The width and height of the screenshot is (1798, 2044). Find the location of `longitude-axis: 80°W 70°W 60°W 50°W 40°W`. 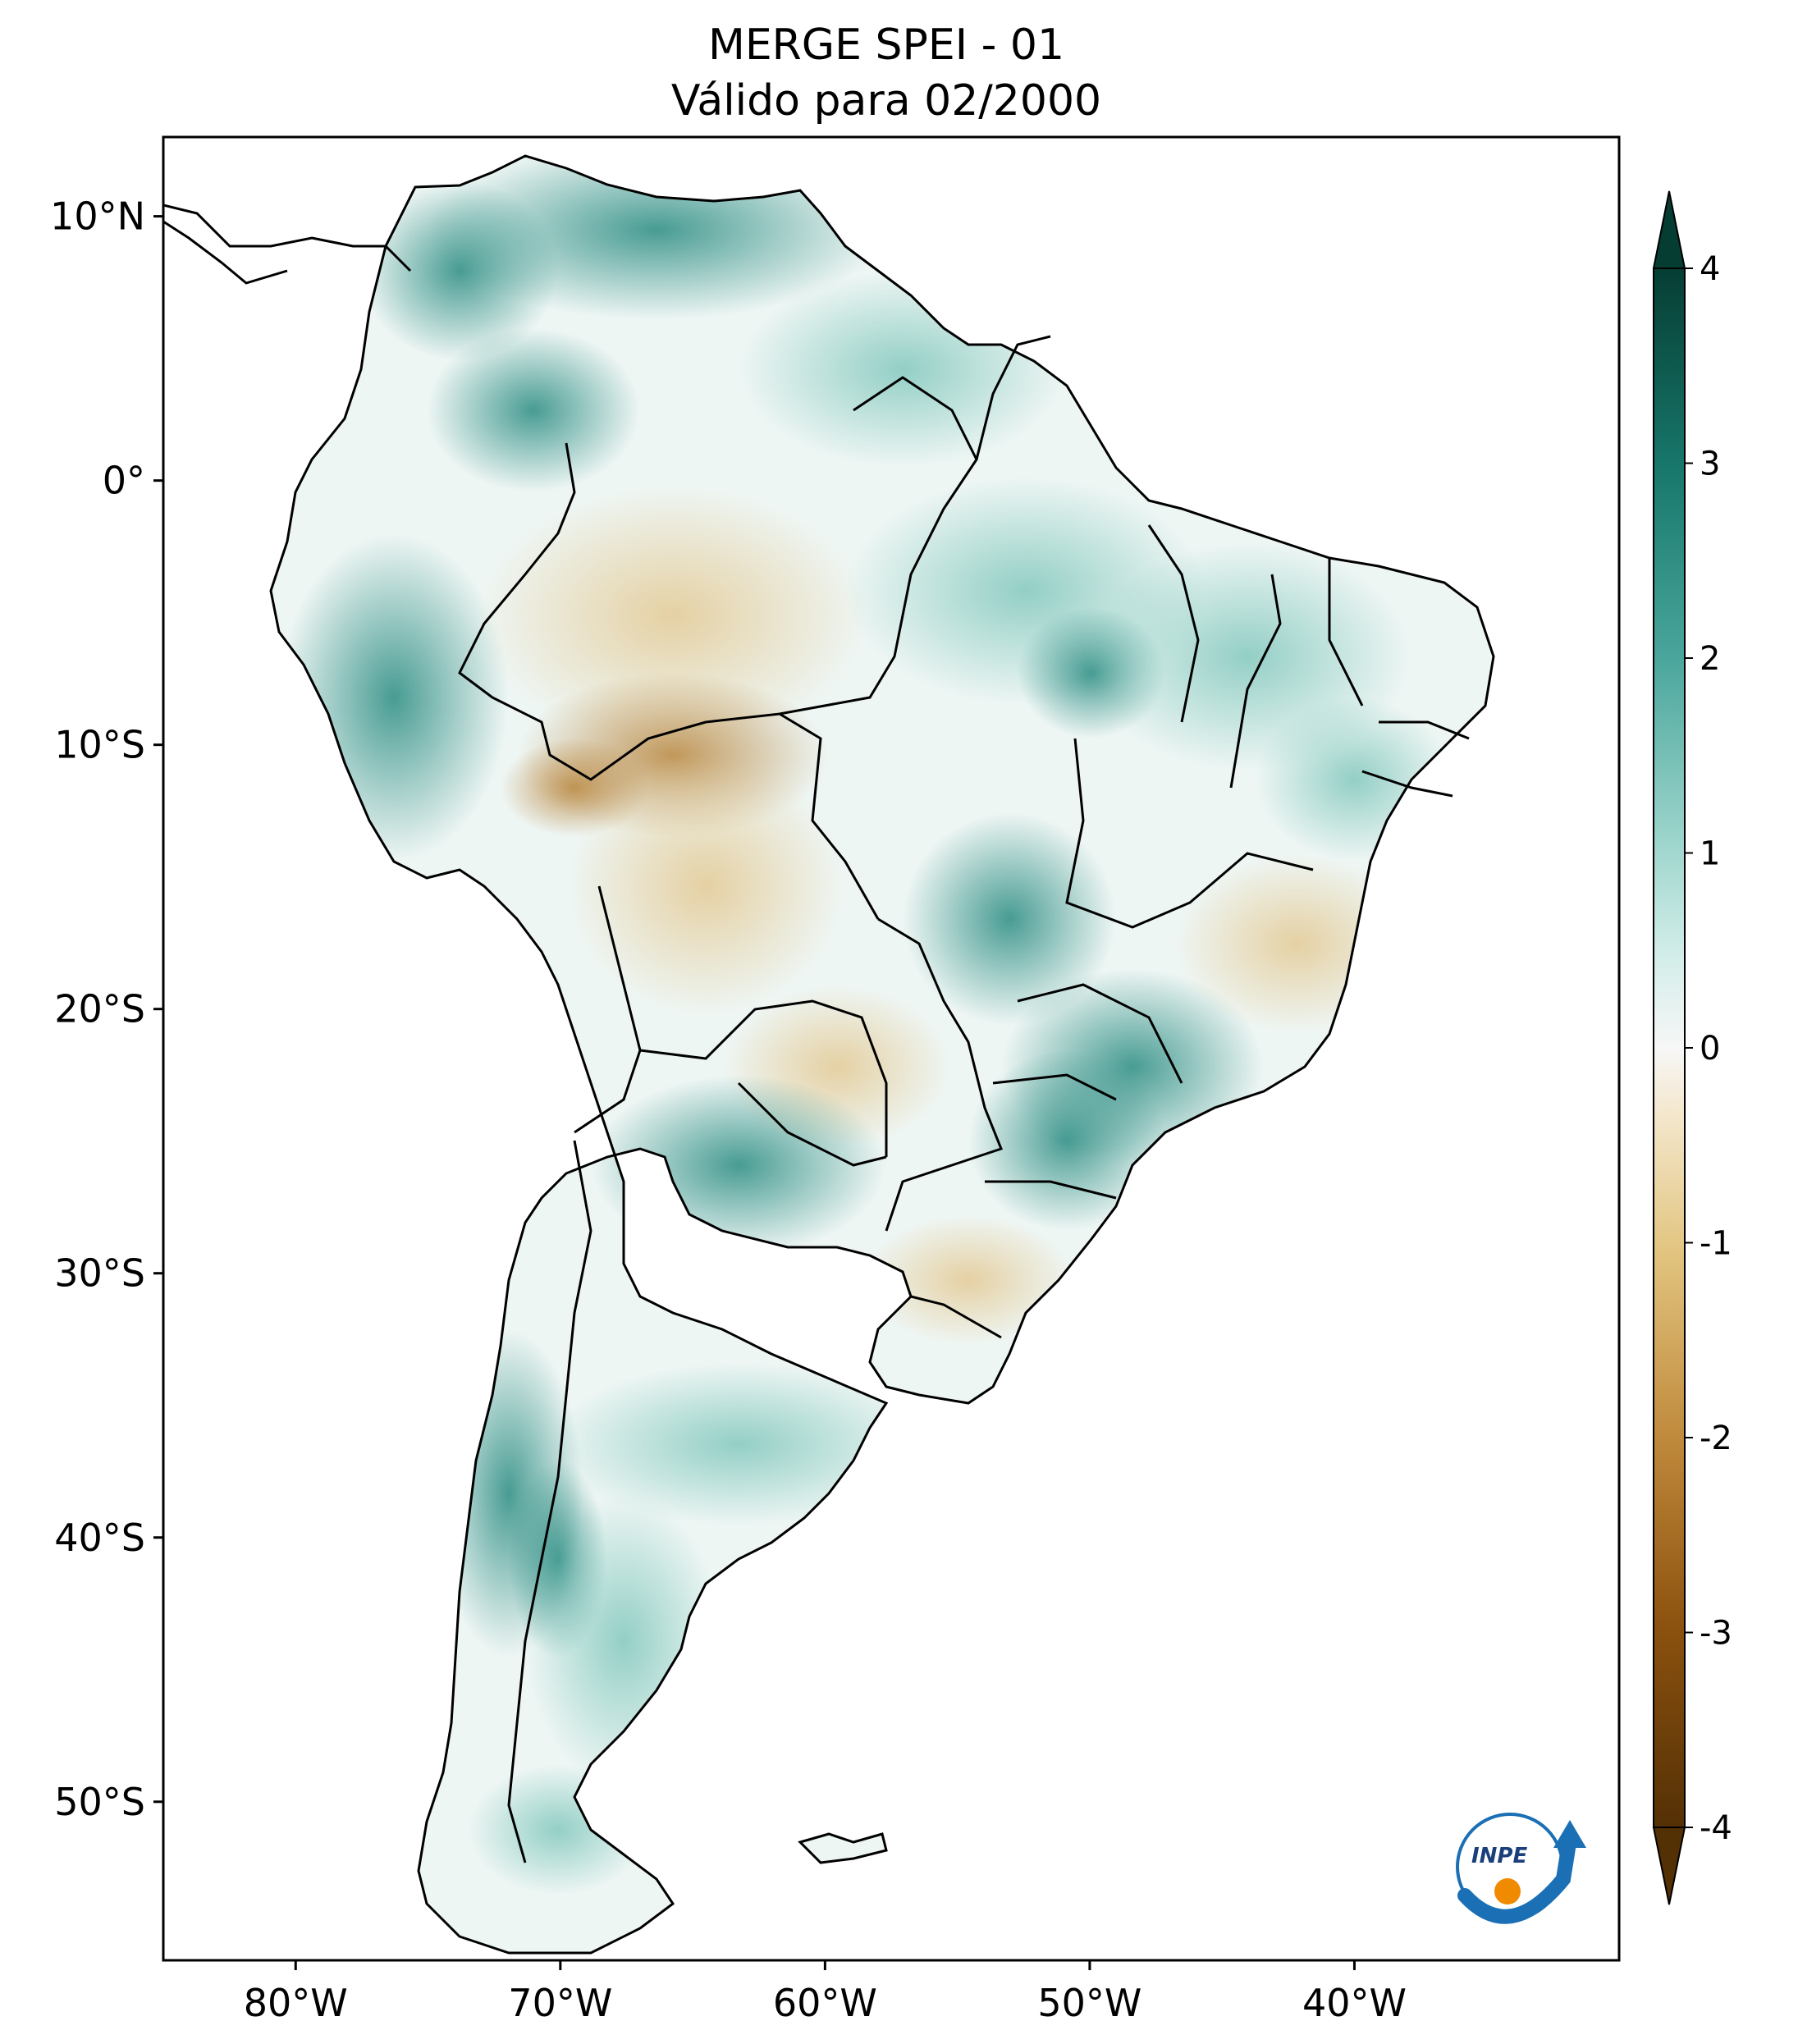

longitude-axis: 80°W 70°W 60°W 50°W 40°W is located at coordinates (825, 1993).